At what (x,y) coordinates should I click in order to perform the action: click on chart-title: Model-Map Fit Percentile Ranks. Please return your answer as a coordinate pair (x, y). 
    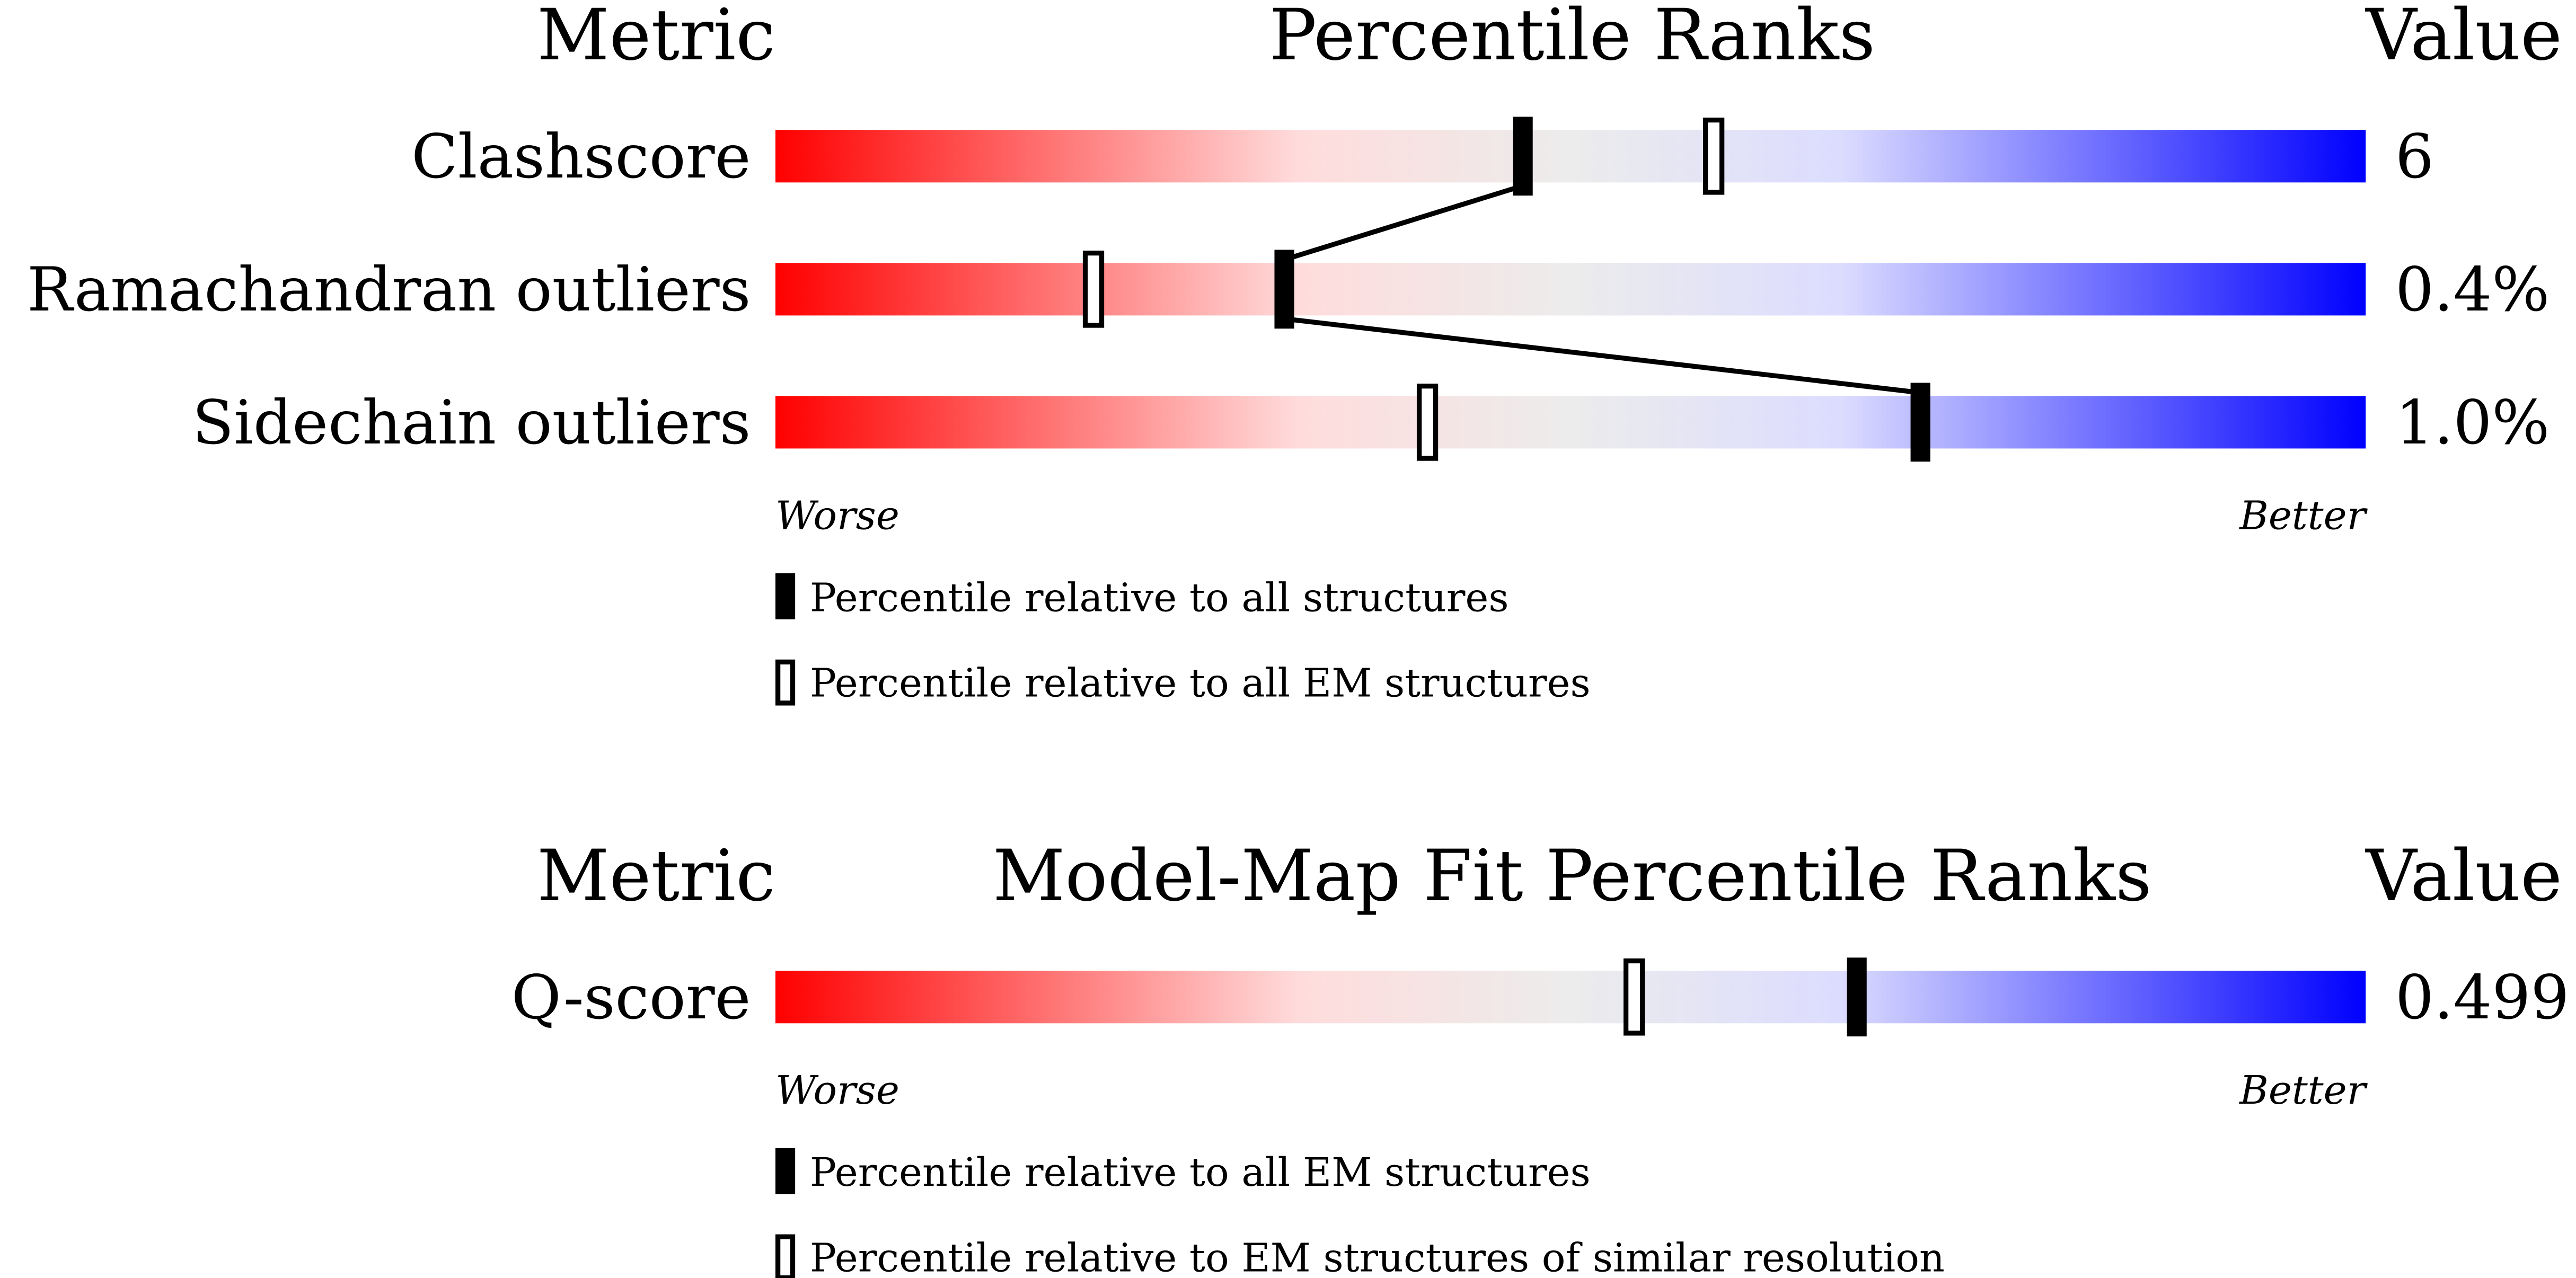
    Looking at the image, I should click on (1572, 876).